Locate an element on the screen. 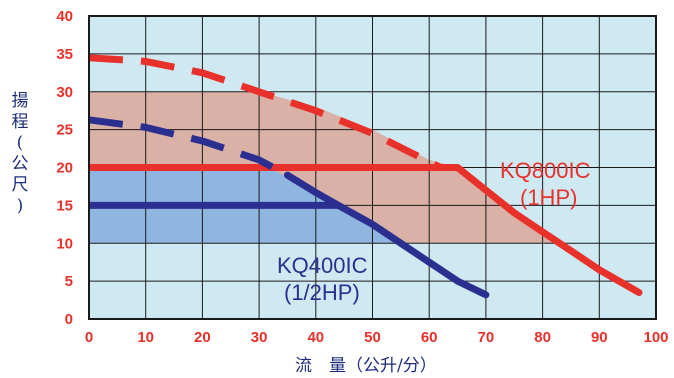 This screenshot has height=378, width=674. y-tick-label: 15 is located at coordinates (64, 205).